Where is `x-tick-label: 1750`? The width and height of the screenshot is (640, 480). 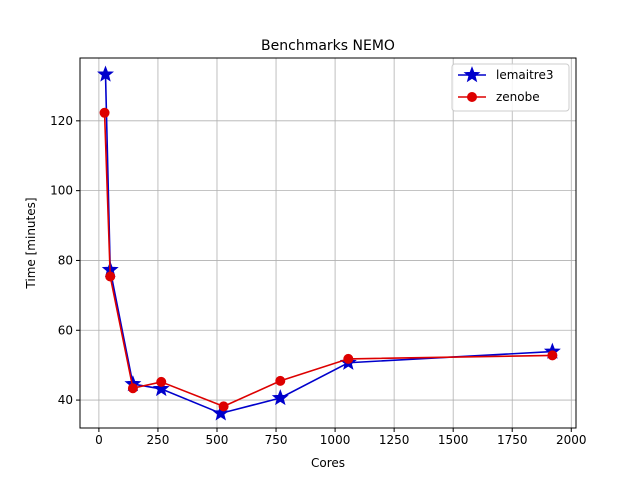
x-tick-label: 1750 is located at coordinates (512, 440).